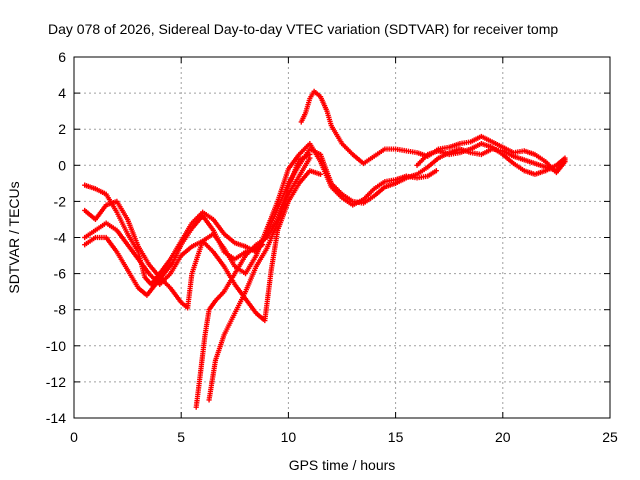  What do you see at coordinates (60, 310) in the screenshot?
I see `y-tick-label: -8` at bounding box center [60, 310].